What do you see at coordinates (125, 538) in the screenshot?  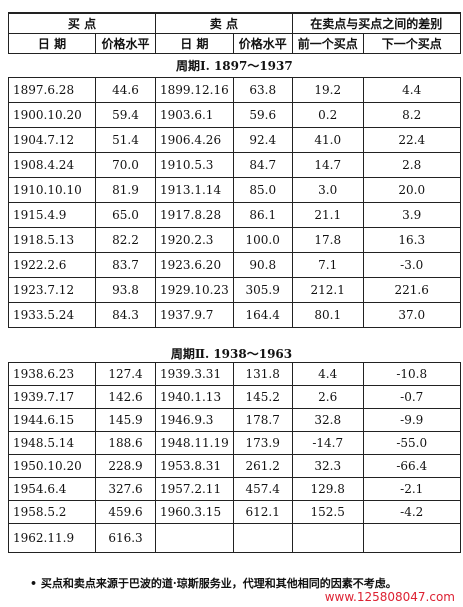 I see `cell: 616.3` at bounding box center [125, 538].